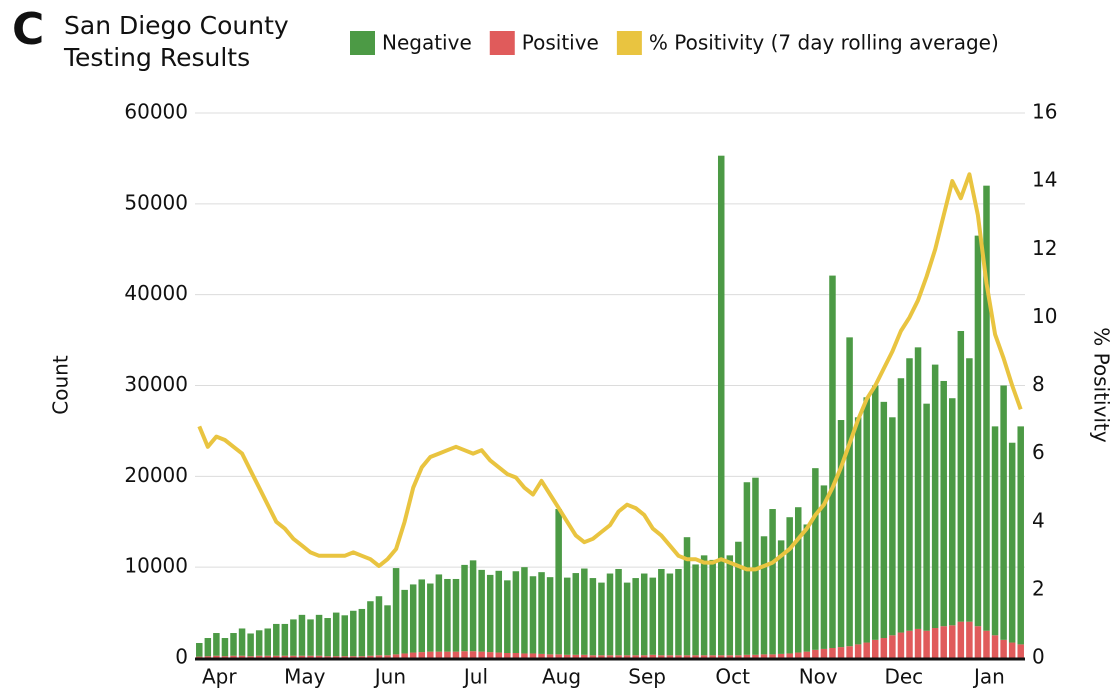 Image resolution: width=1118 pixels, height=690 pixels. What do you see at coordinates (1044, 180) in the screenshot?
I see `y2-tick-label: 14` at bounding box center [1044, 180].